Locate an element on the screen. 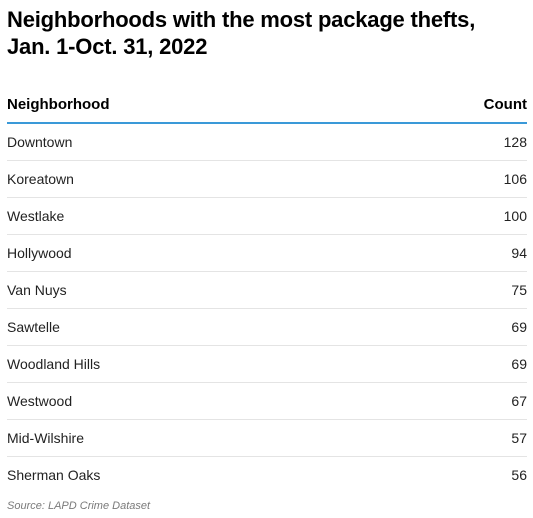 This screenshot has height=518, width=533. table-row: Mid-Wilshire 57 is located at coordinates (267, 438).